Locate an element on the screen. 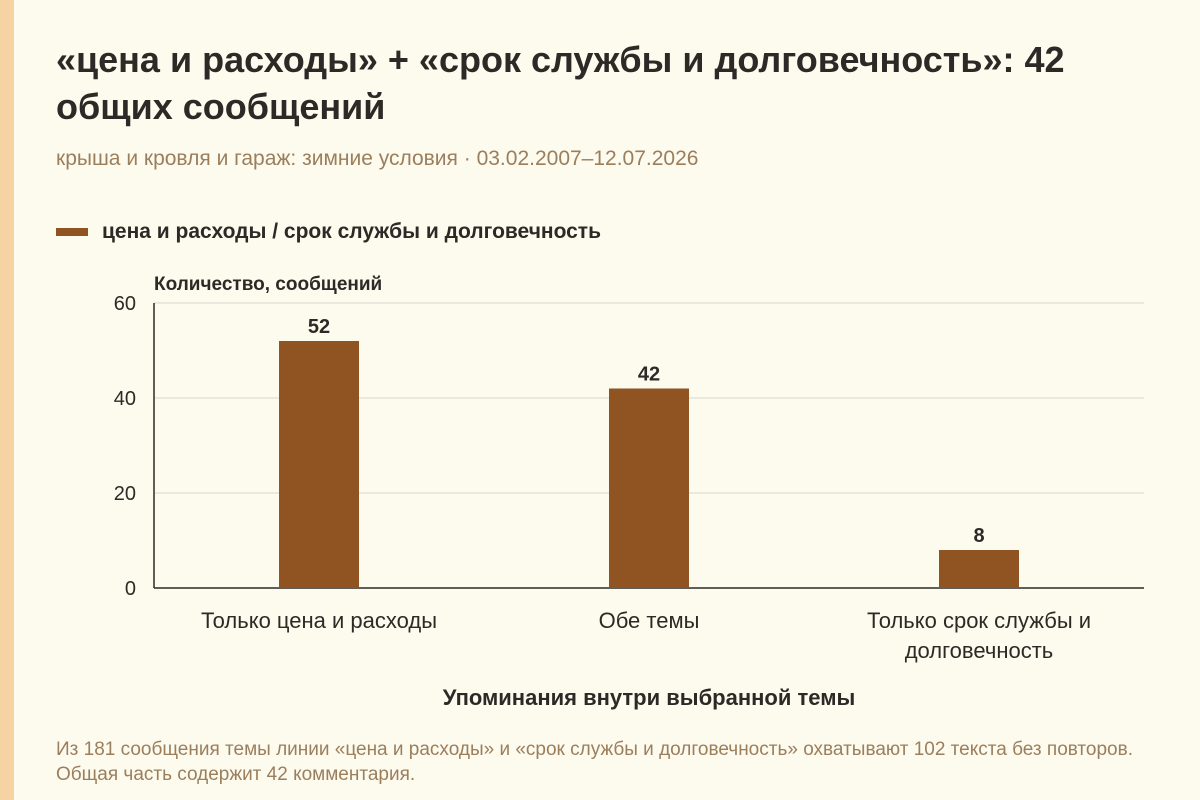 The image size is (1200, 800). x-tick-label: долговечность is located at coordinates (979, 650).